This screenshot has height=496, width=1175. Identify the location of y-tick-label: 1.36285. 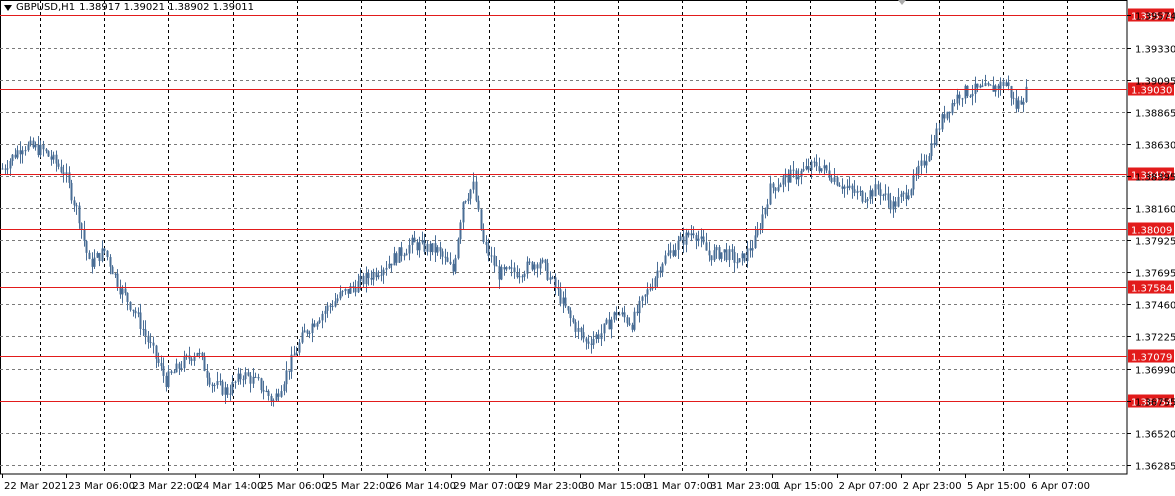
(1155, 467).